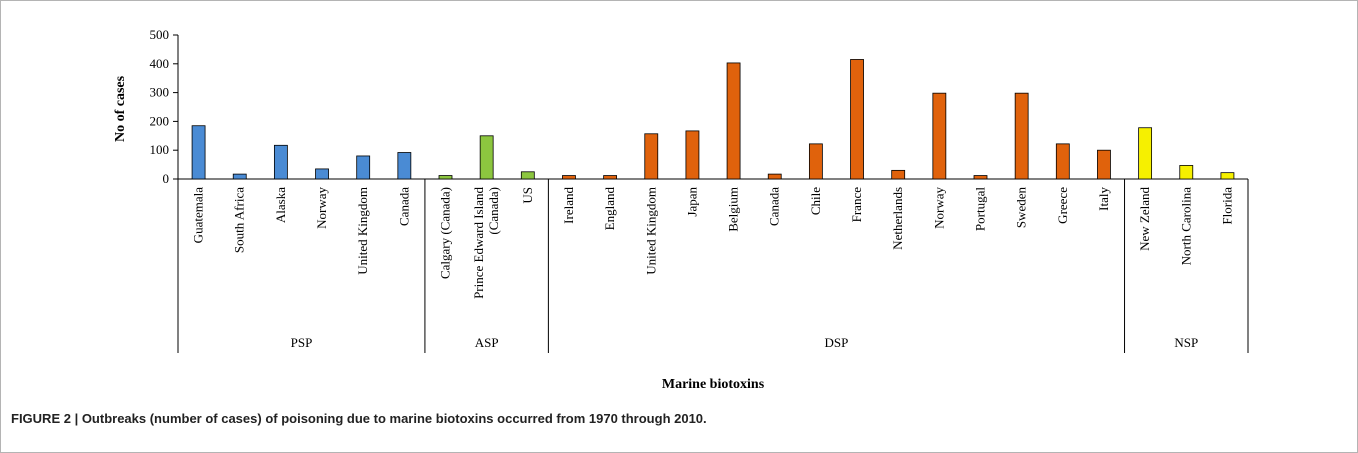 The height and width of the screenshot is (453, 1358). Describe the element at coordinates (1021, 136) in the screenshot. I see `bar-sweden` at that location.